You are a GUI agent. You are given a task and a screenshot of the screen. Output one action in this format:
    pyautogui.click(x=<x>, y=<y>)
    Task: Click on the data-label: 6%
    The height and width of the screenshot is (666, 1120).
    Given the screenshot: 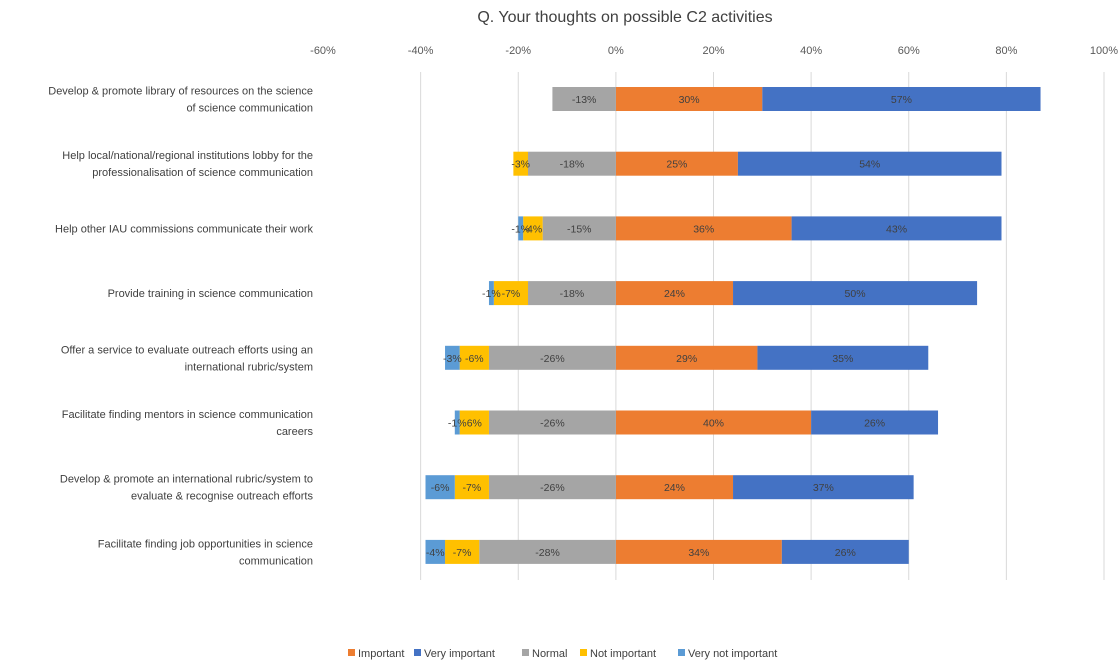 What is the action you would take?
    pyautogui.click(x=474, y=424)
    